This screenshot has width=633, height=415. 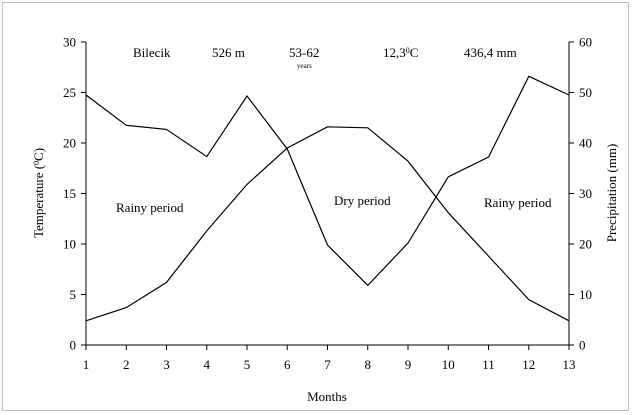 I want to click on x-tick-label: 7, so click(x=327, y=364).